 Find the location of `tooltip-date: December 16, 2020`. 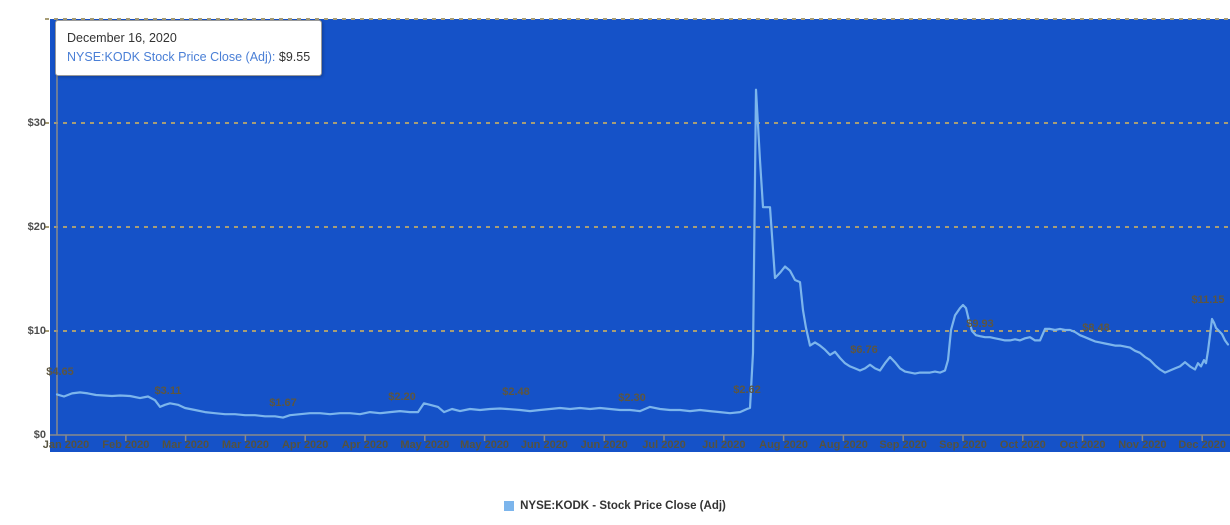

tooltip-date: December 16, 2020 is located at coordinates (122, 38).